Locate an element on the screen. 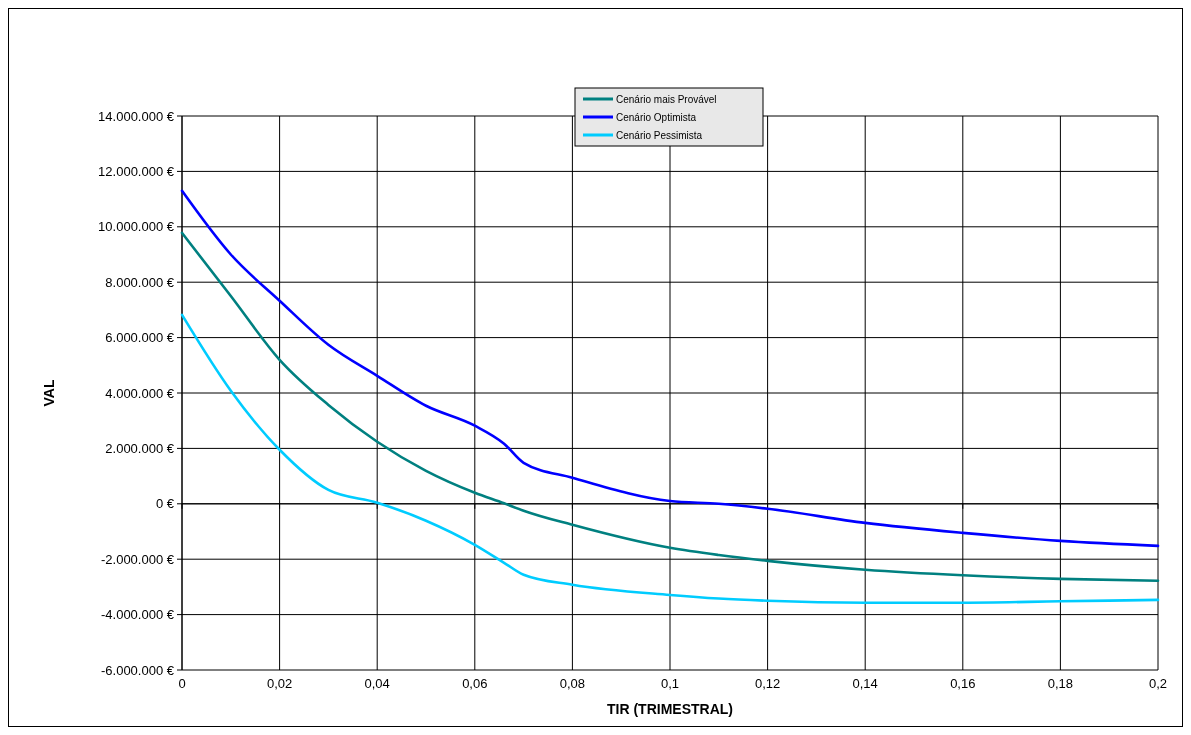 The height and width of the screenshot is (735, 1191). x-tick-label: 0,06 is located at coordinates (475, 683).